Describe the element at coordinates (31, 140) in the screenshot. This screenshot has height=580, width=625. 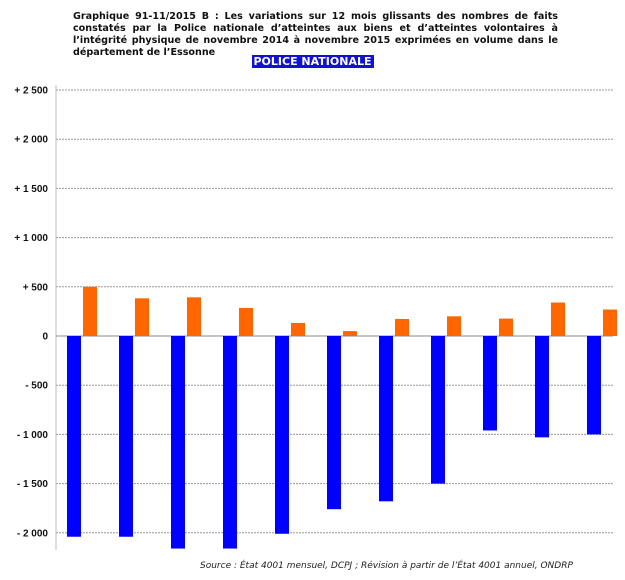
I see `y-tick-label: + 2 000` at that location.